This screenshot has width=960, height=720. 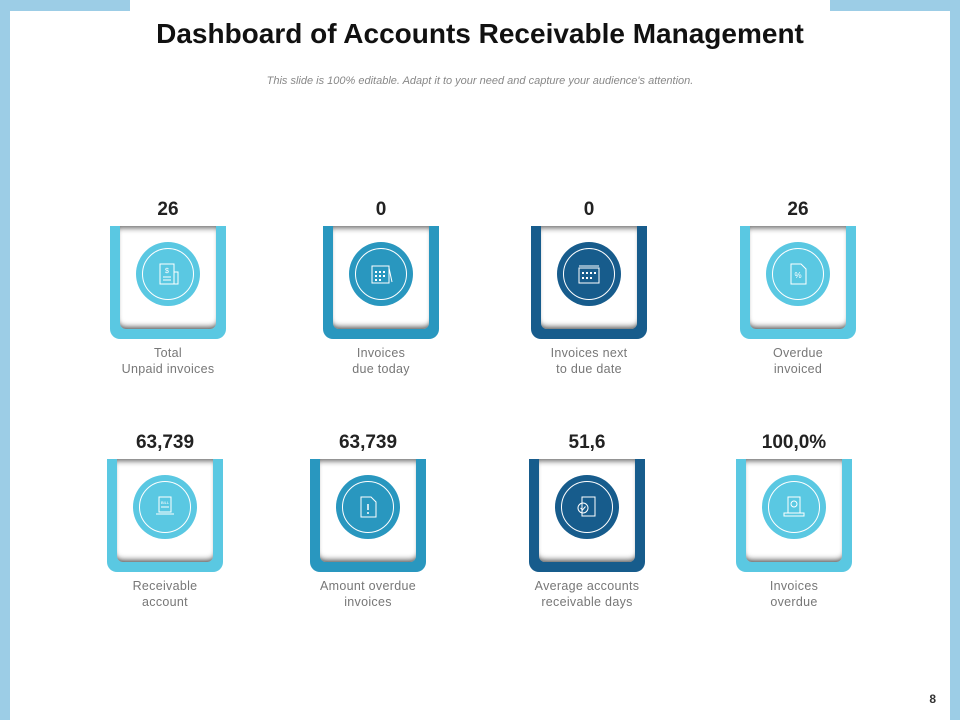 I want to click on kpi-card: 26 $ Total Unpaid invoices, so click(x=168, y=287).